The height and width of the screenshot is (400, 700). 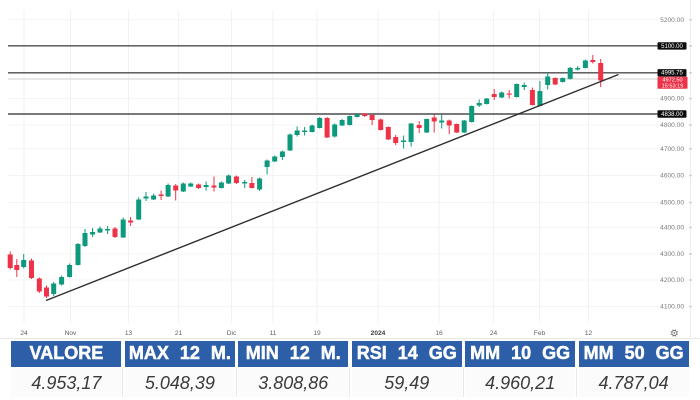 I want to click on svg-text: 5100.00, so click(x=672, y=47).